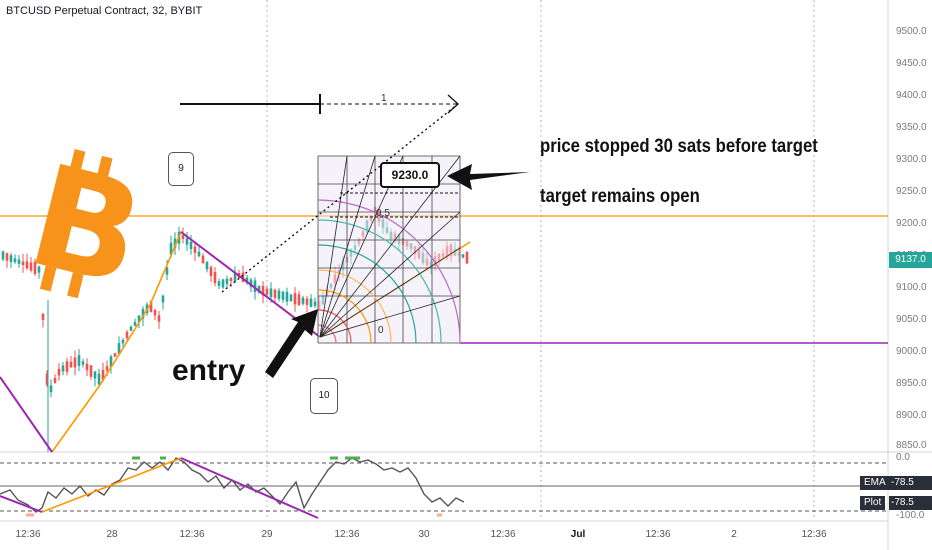  I want to click on callout-10: 10, so click(324, 396).